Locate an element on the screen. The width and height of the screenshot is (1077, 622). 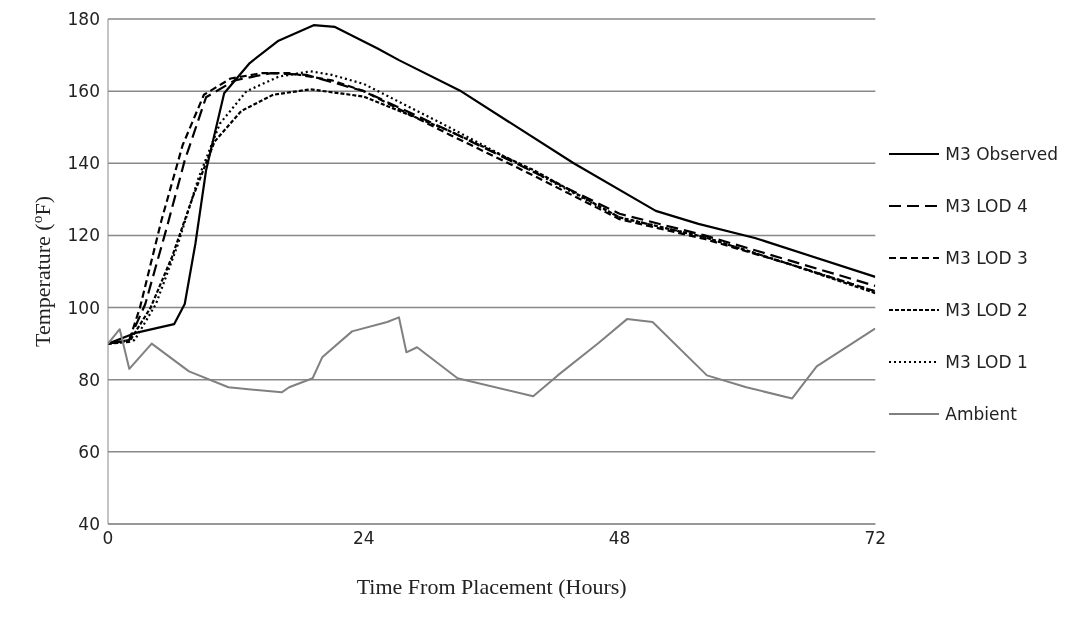
y-tick-label: 180 is located at coordinates (83, 19).